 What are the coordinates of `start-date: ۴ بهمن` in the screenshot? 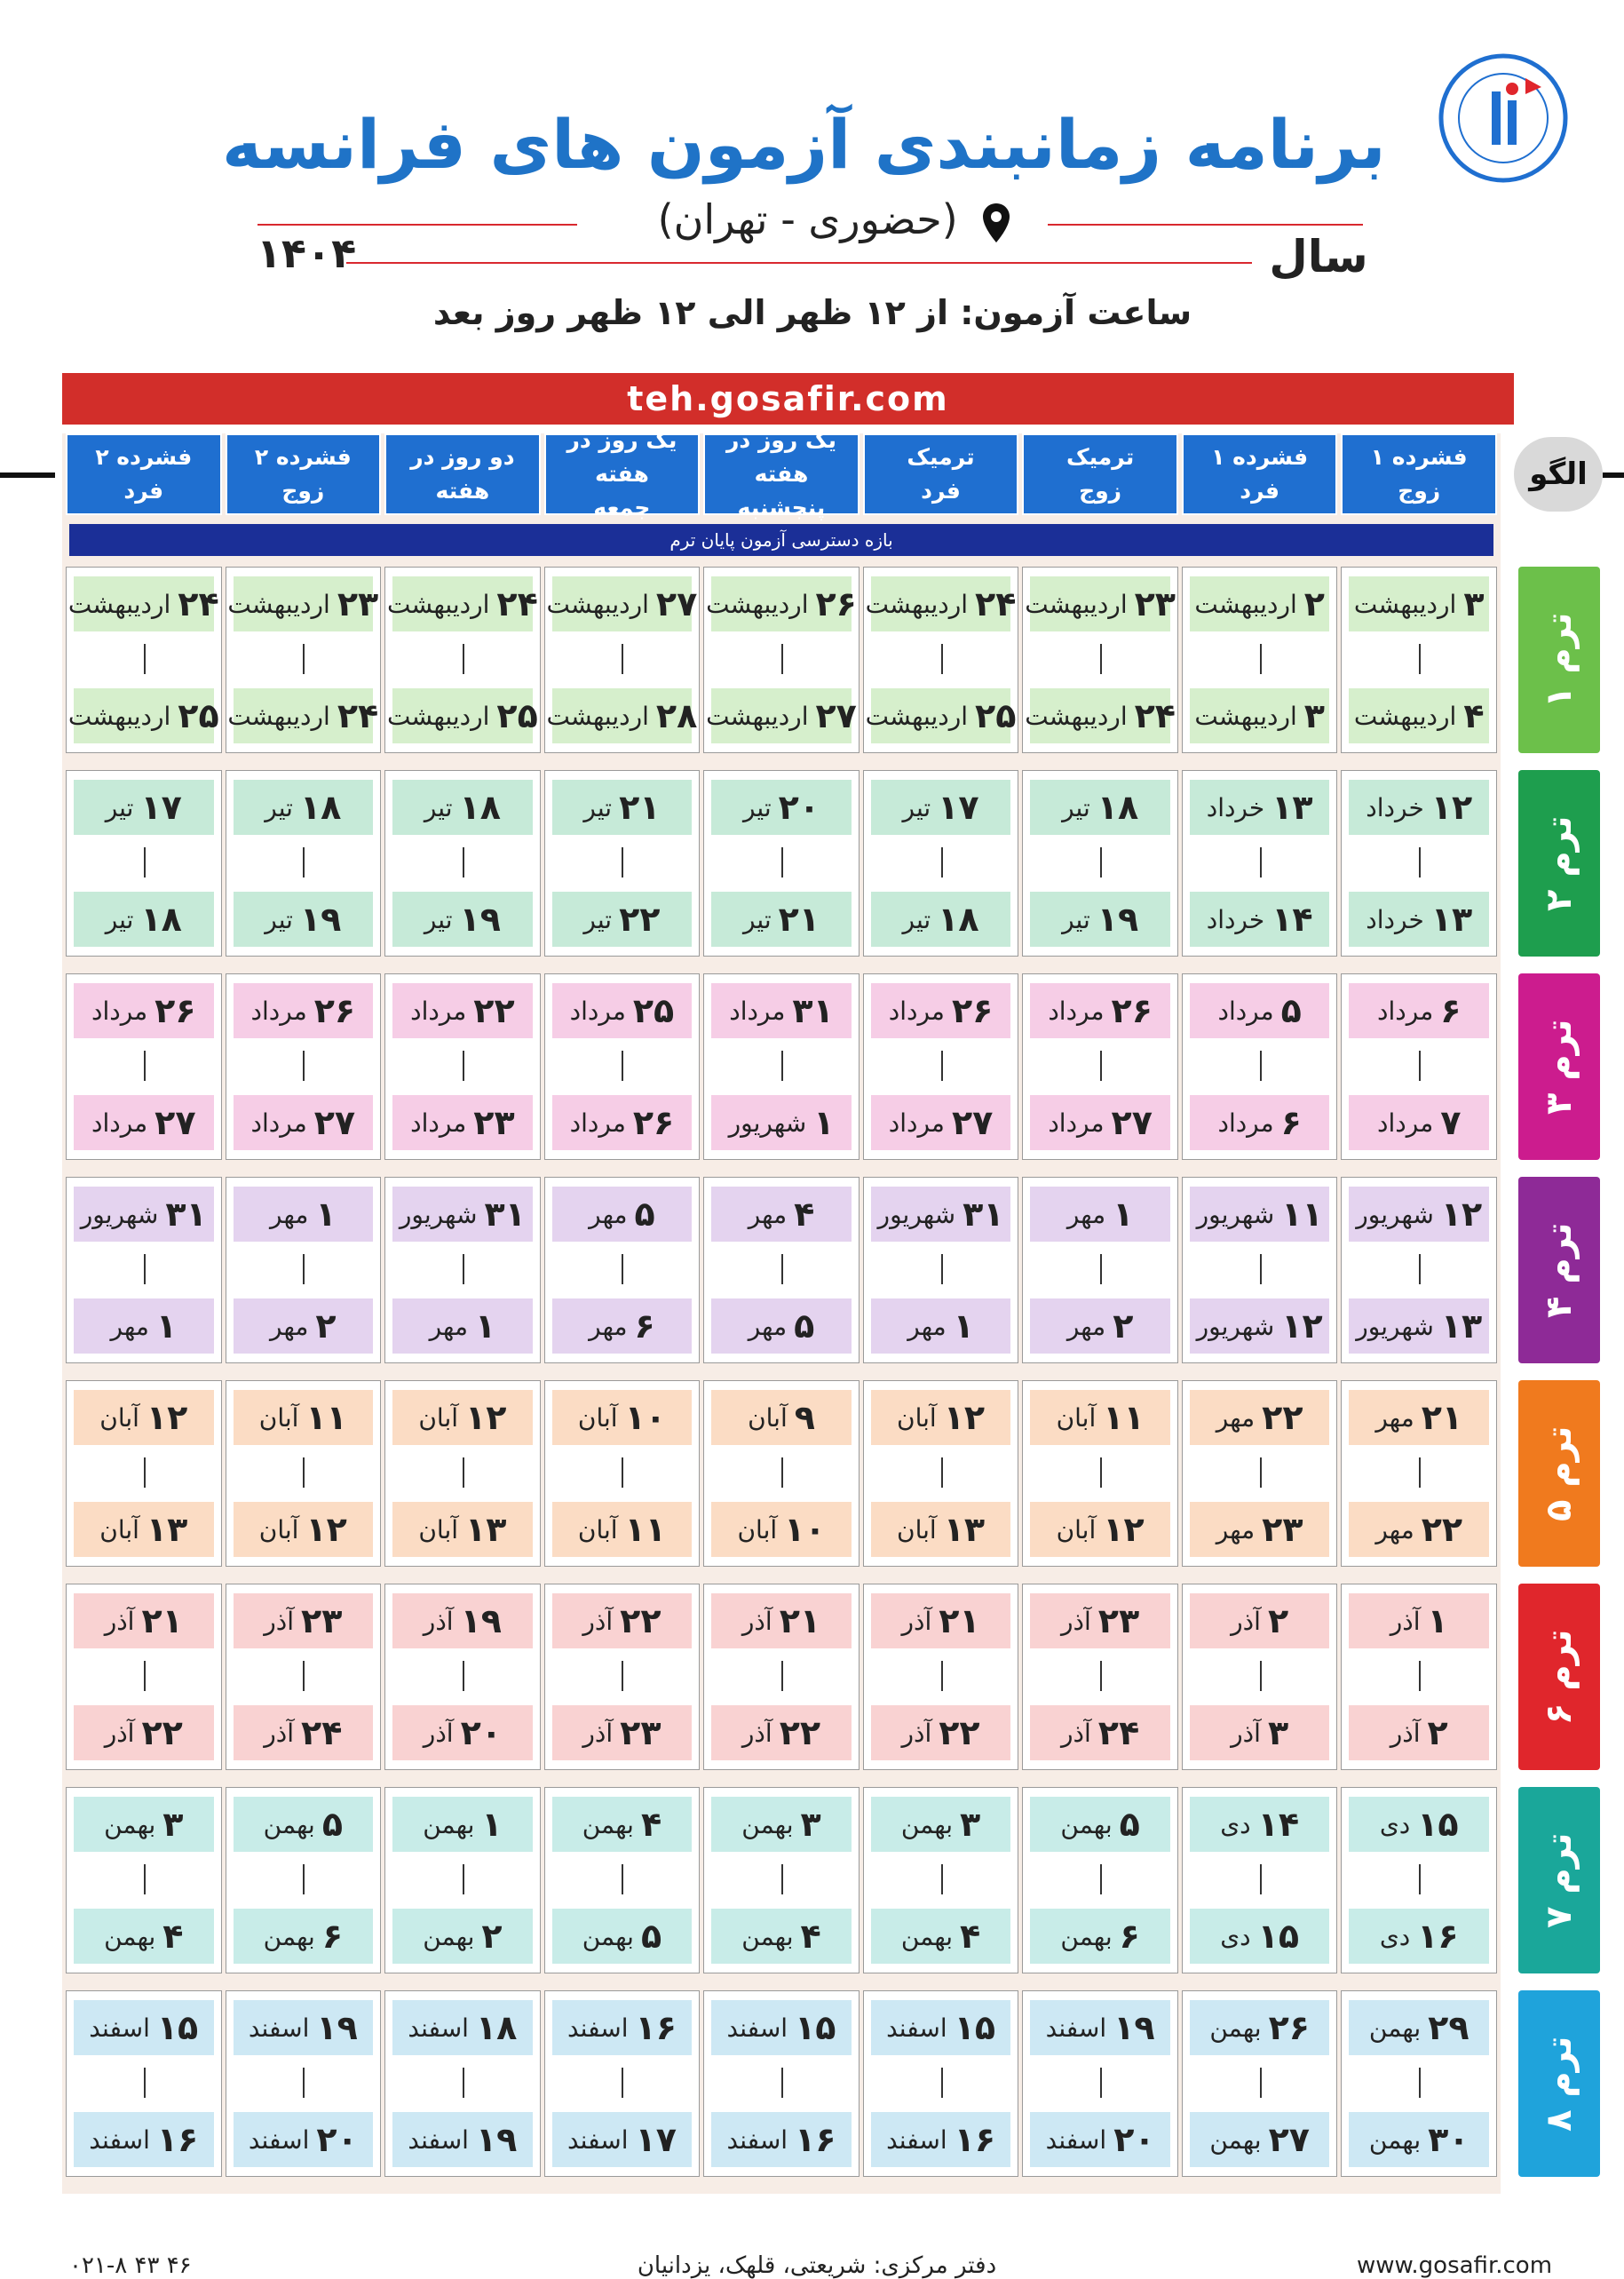 It's located at (622, 1824).